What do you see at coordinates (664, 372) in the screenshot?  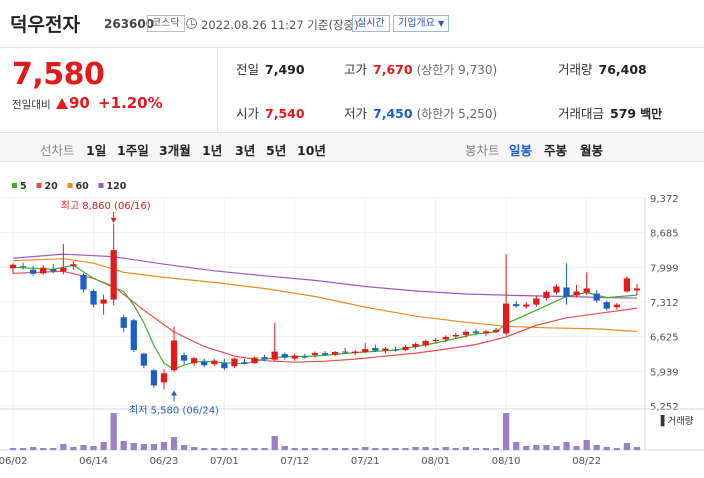 I see `y-tick-label: 5,939` at bounding box center [664, 372].